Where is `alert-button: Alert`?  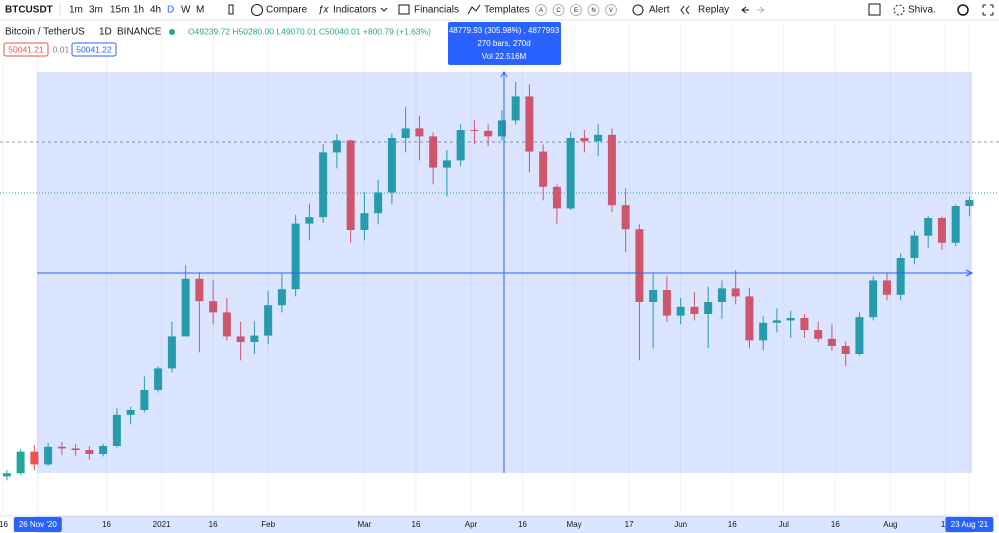
alert-button: Alert is located at coordinates (659, 10).